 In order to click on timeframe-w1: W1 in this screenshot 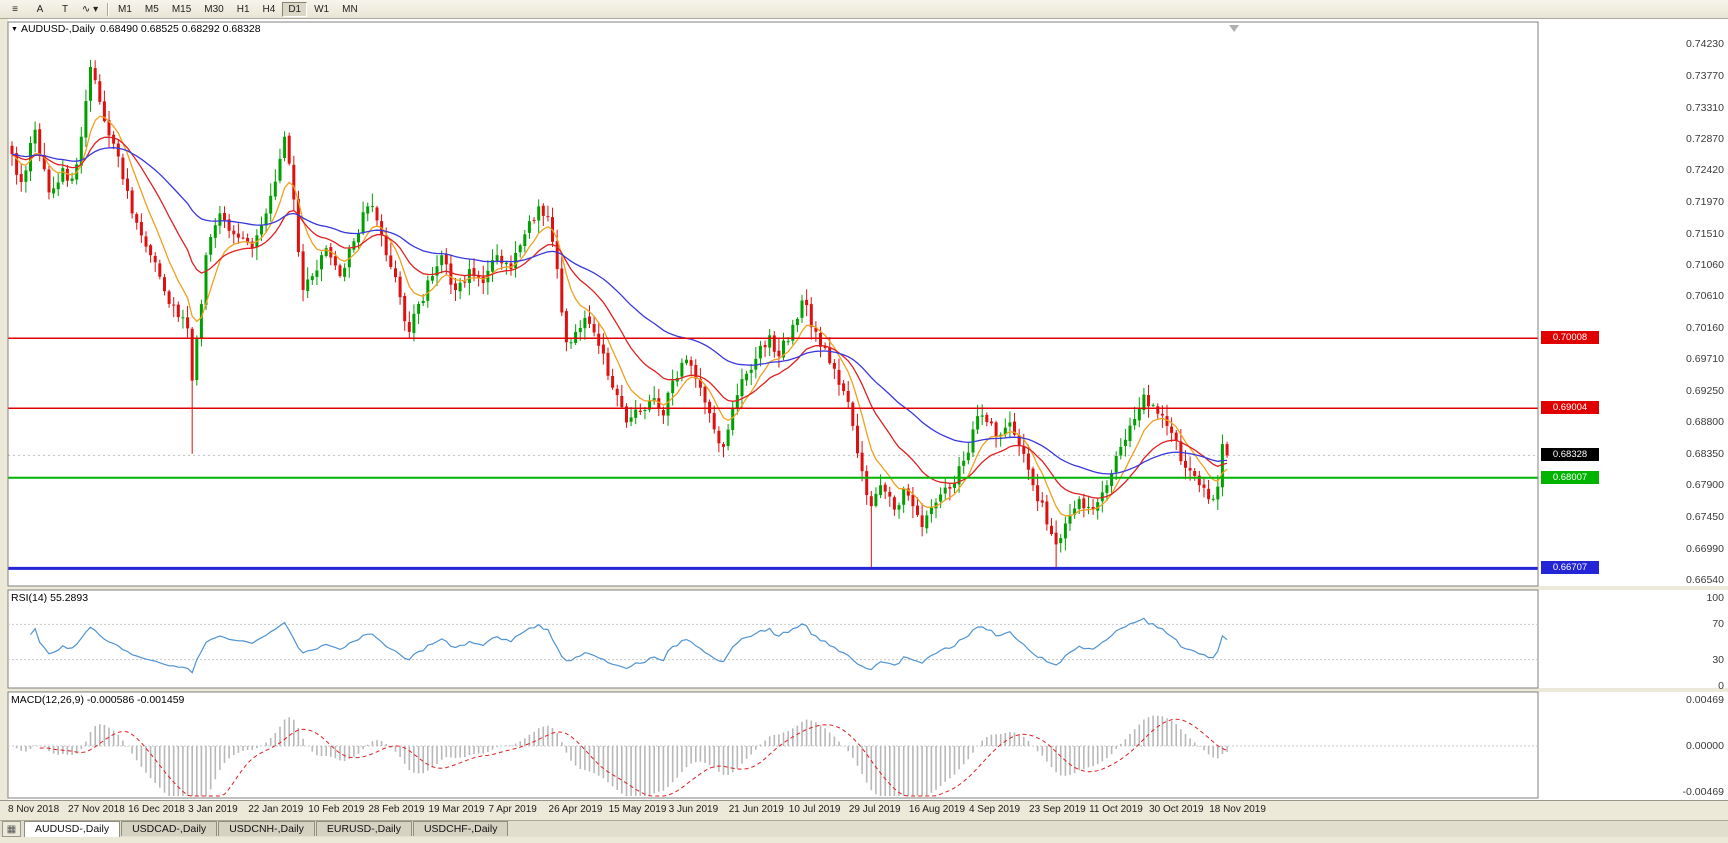, I will do `click(322, 9)`.